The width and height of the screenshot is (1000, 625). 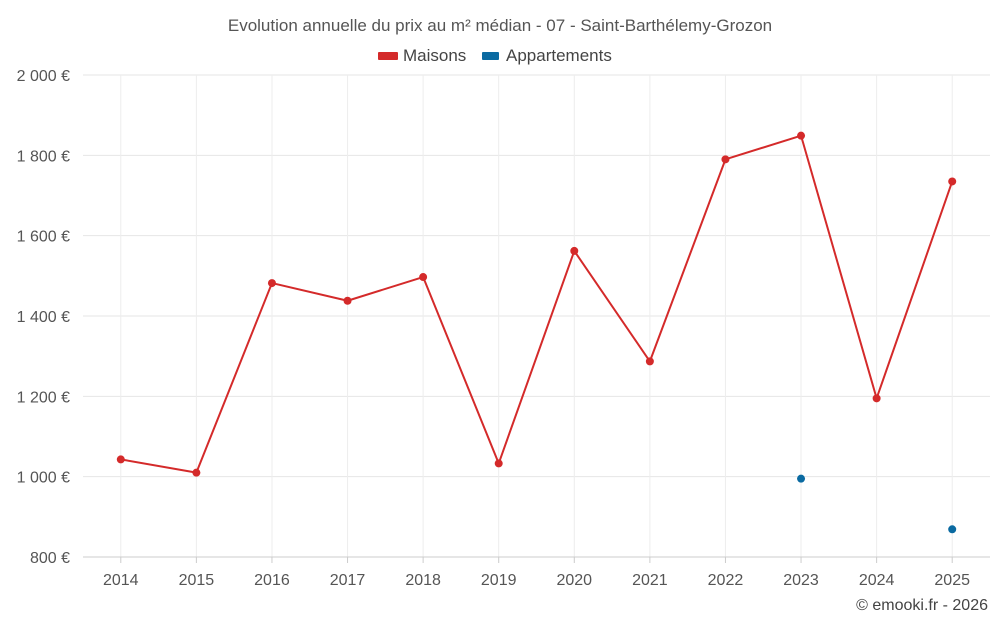 I want to click on x-tick-label: 2018, so click(x=423, y=580).